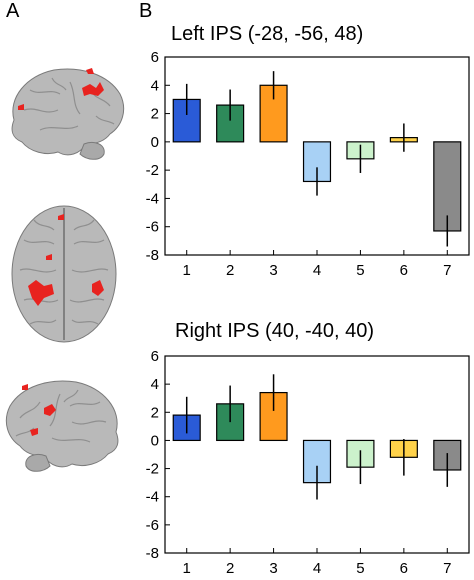 Image resolution: width=474 pixels, height=580 pixels. What do you see at coordinates (68, 114) in the screenshot?
I see `brain-left-lateral-image` at bounding box center [68, 114].